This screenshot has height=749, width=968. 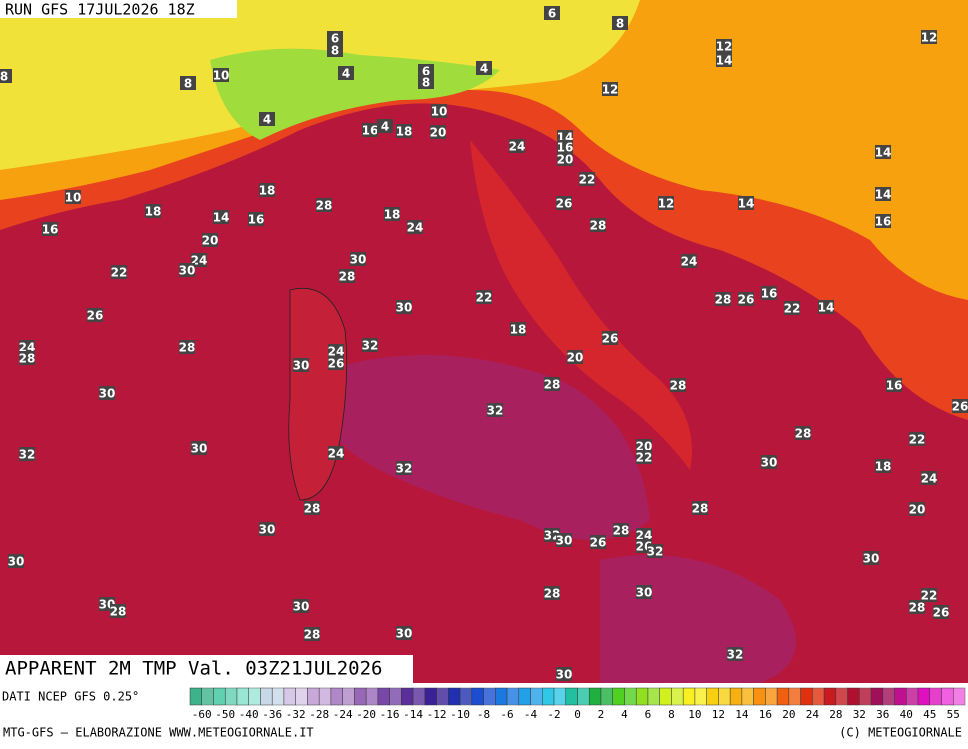 What do you see at coordinates (249, 714) in the screenshot?
I see `legend-label: -40` at bounding box center [249, 714].